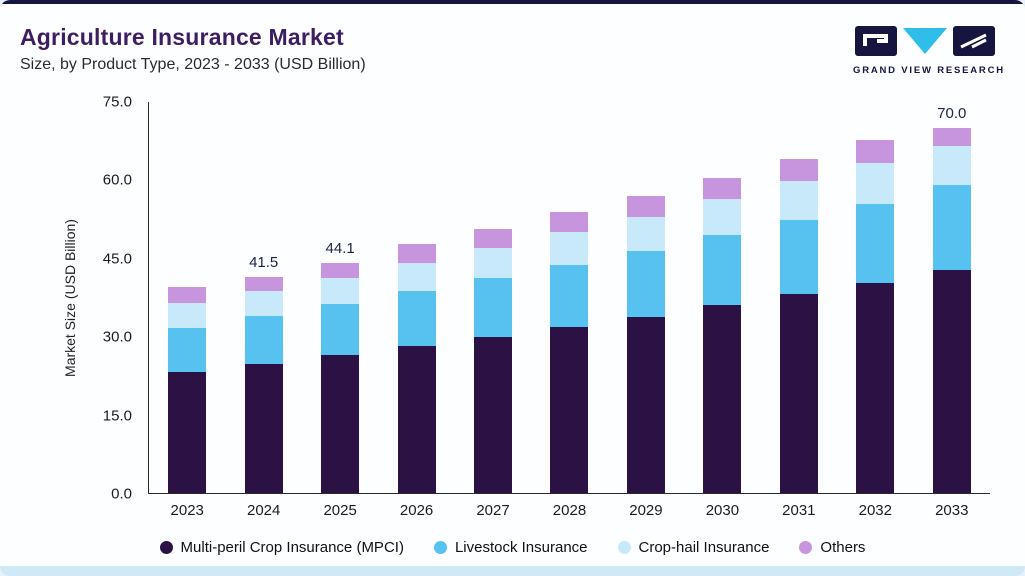 This screenshot has height=576, width=1025. Describe the element at coordinates (264, 262) in the screenshot. I see `bar-value-label: 41.5` at that location.